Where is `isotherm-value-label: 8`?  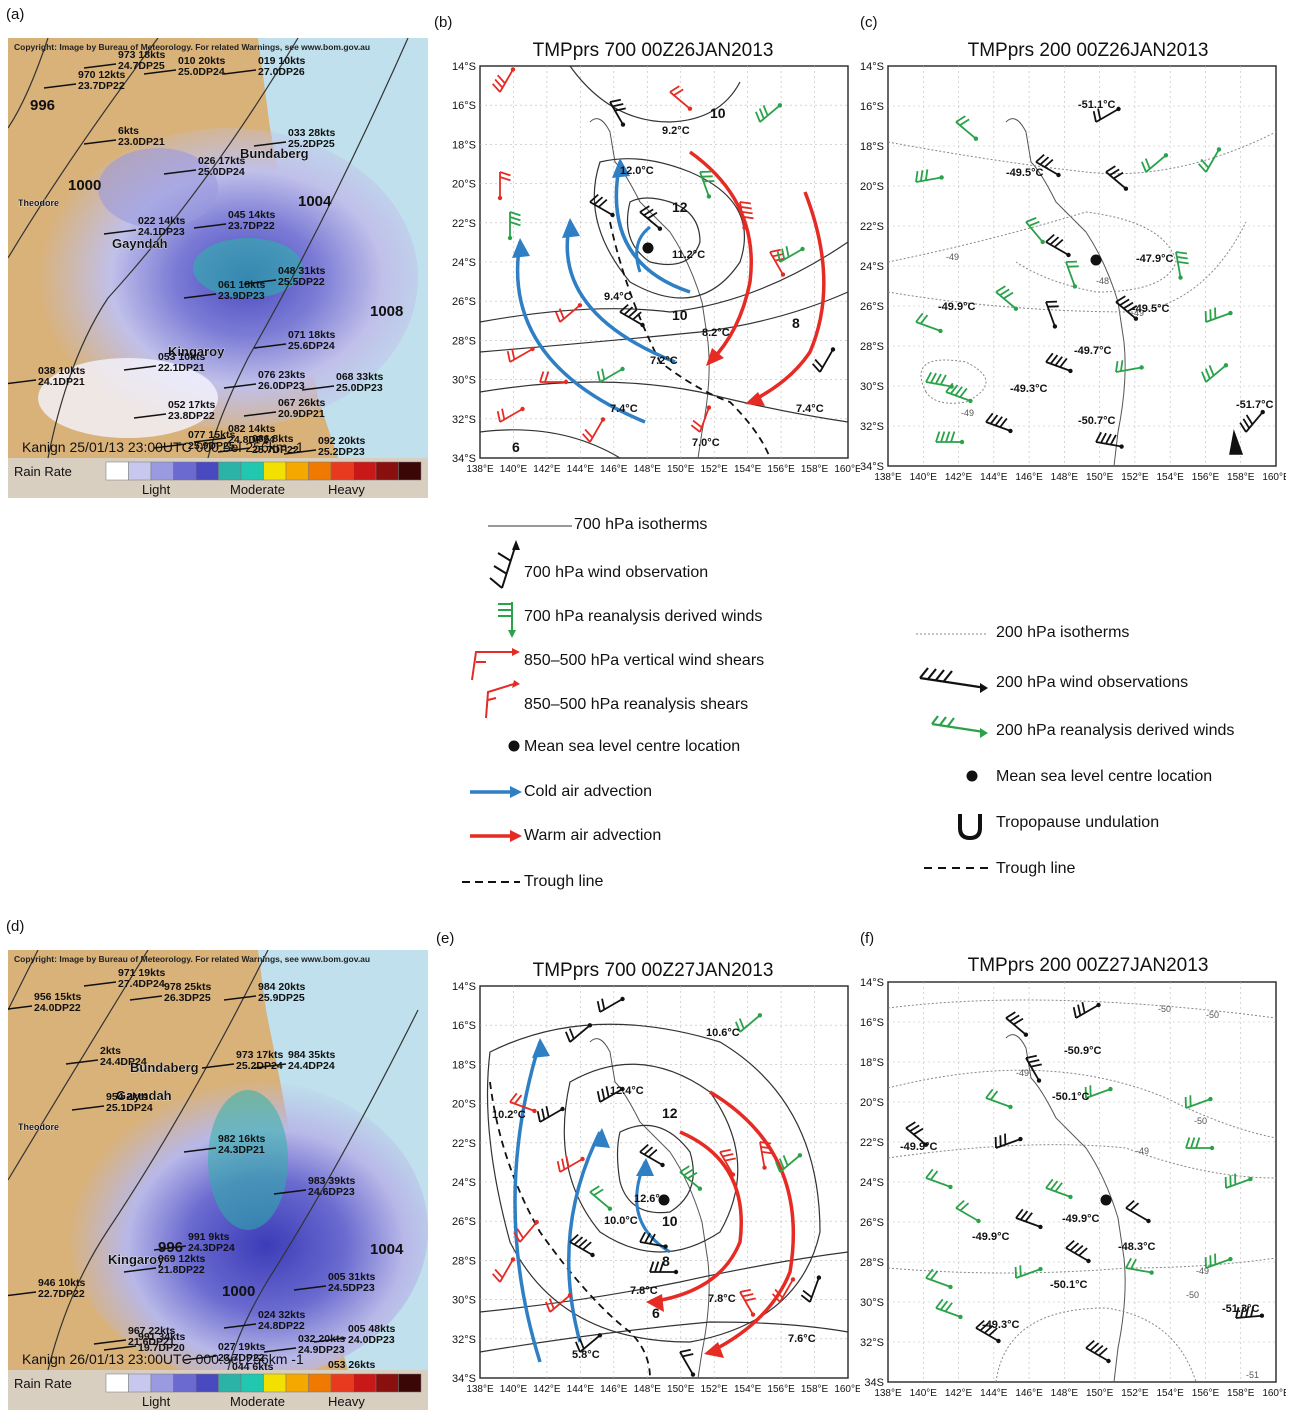 isotherm-value-label: 8 is located at coordinates (666, 1261).